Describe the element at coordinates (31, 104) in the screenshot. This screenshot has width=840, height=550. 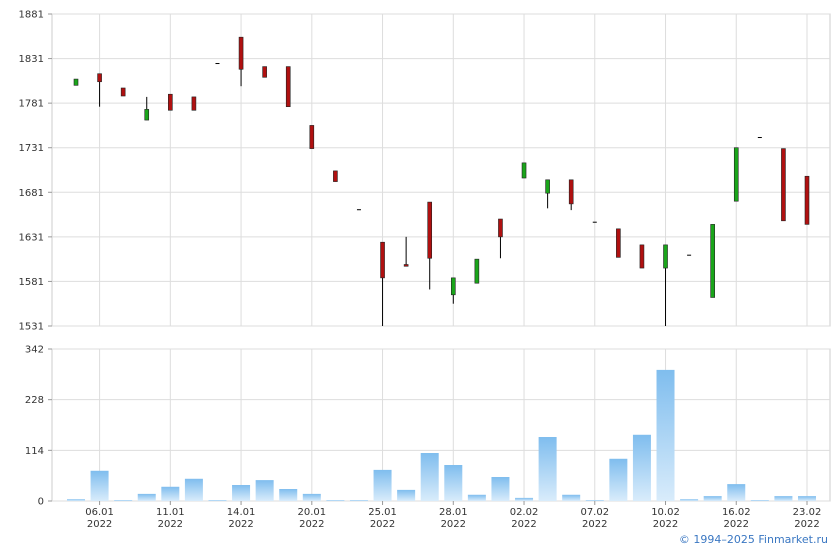
I see `y-tick-label: 1781` at that location.